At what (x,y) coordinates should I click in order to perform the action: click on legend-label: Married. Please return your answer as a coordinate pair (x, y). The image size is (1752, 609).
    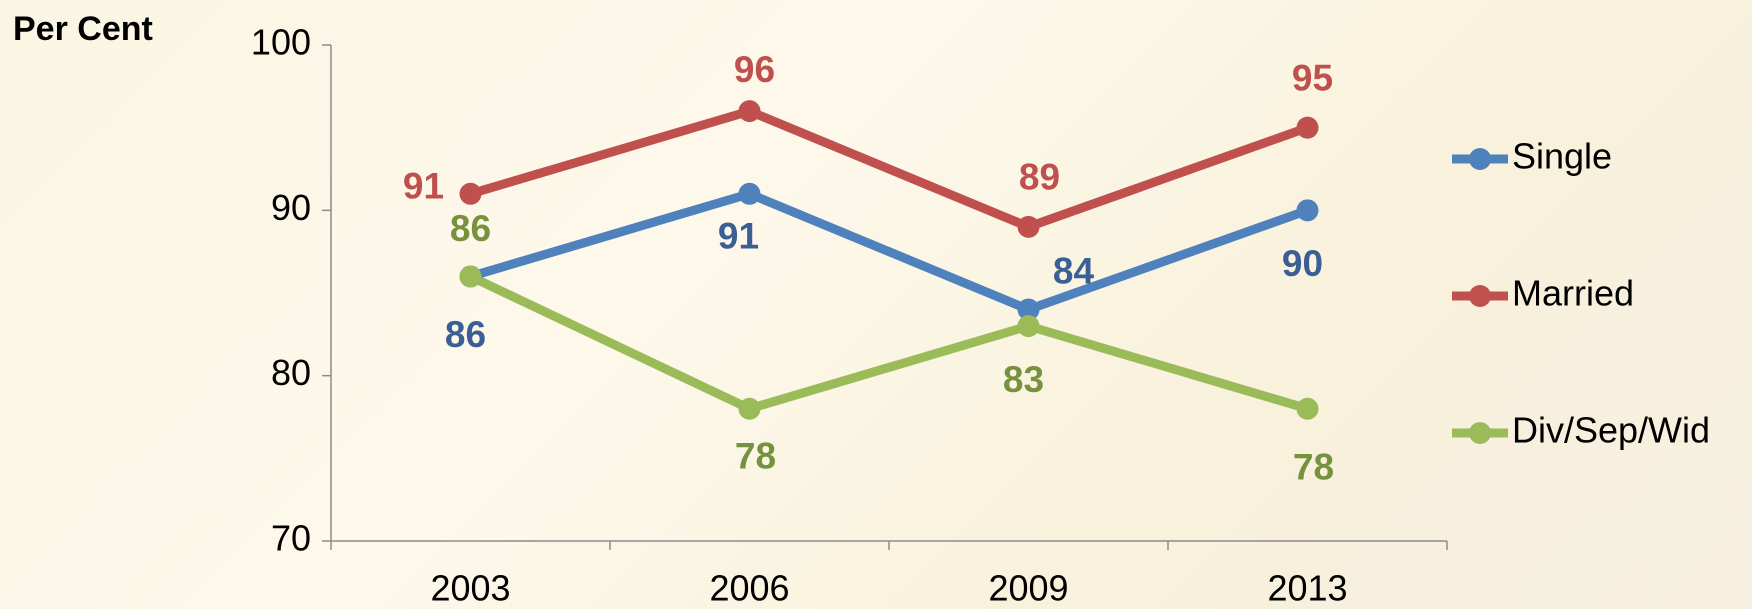
    Looking at the image, I should click on (1573, 293).